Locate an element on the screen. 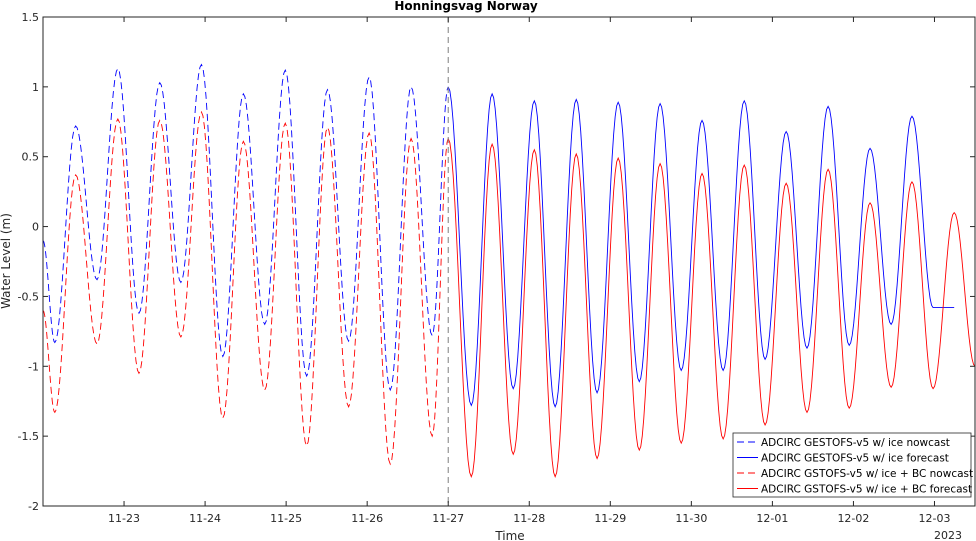  y-tick-label: 1.5 is located at coordinates (31, 17).